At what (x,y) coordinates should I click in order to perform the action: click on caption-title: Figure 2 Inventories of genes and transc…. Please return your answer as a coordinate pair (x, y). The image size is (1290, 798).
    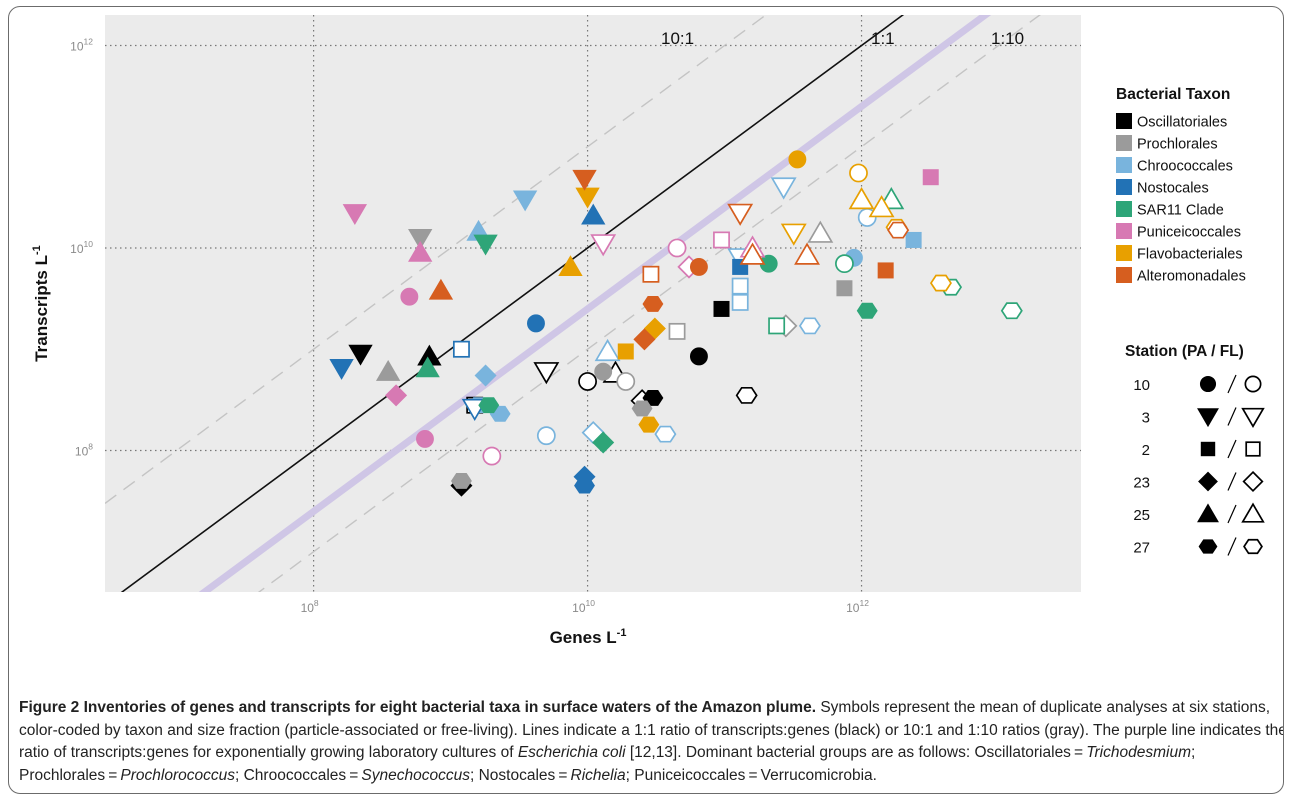
    Looking at the image, I should click on (418, 707).